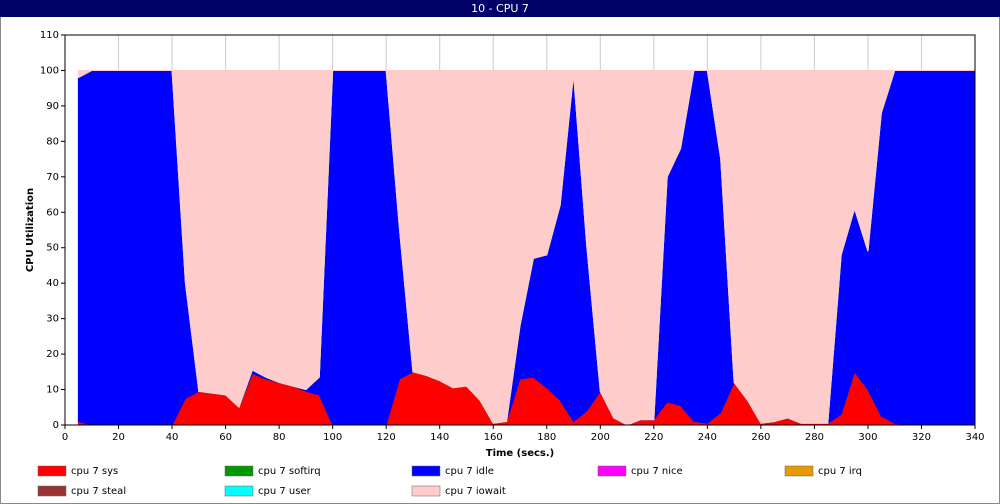 The width and height of the screenshot is (1000, 504). I want to click on x-tick-label: 80, so click(279, 437).